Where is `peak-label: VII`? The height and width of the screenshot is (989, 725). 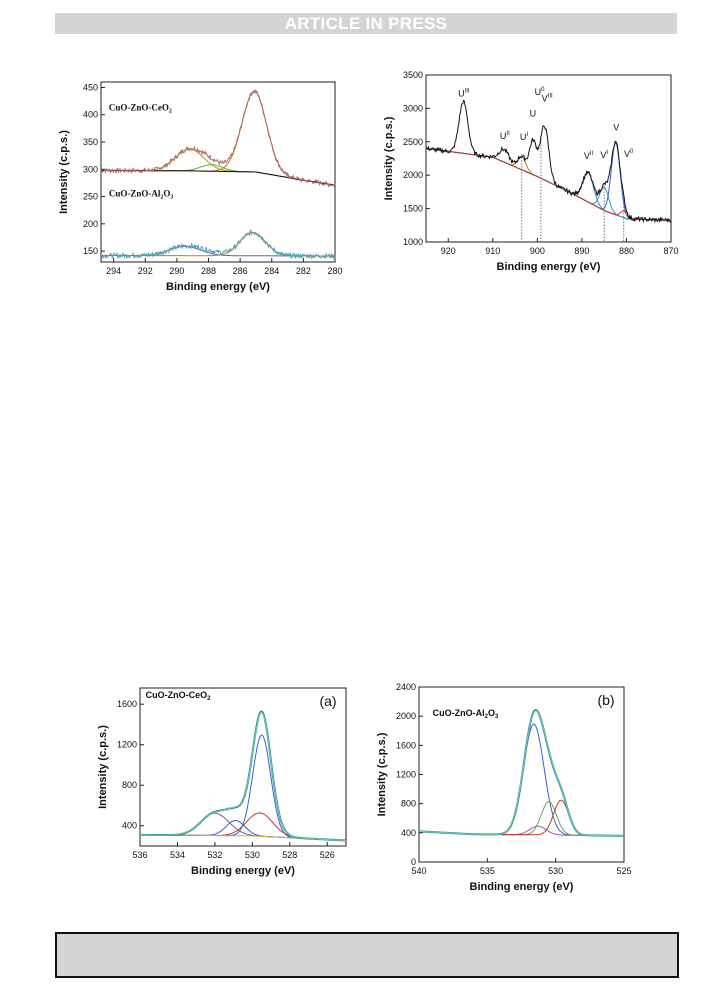
peak-label: VII is located at coordinates (589, 156).